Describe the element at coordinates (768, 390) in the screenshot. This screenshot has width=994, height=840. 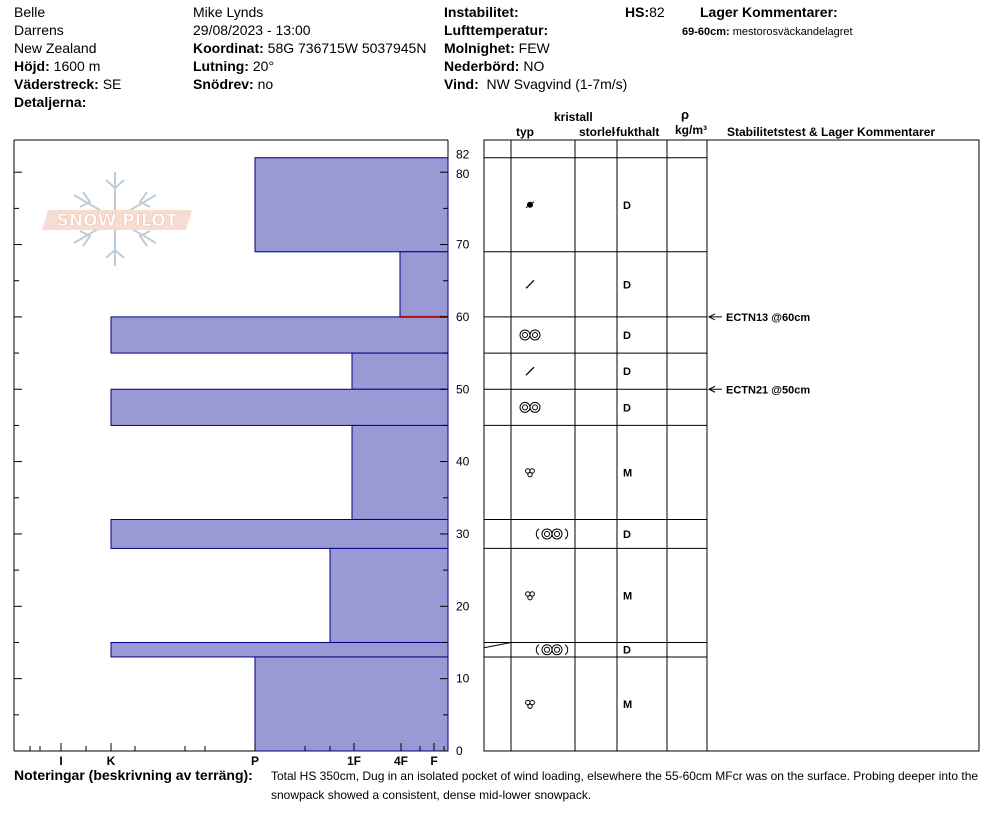
I see `stability-test-label: ECTN21 @50cm` at that location.